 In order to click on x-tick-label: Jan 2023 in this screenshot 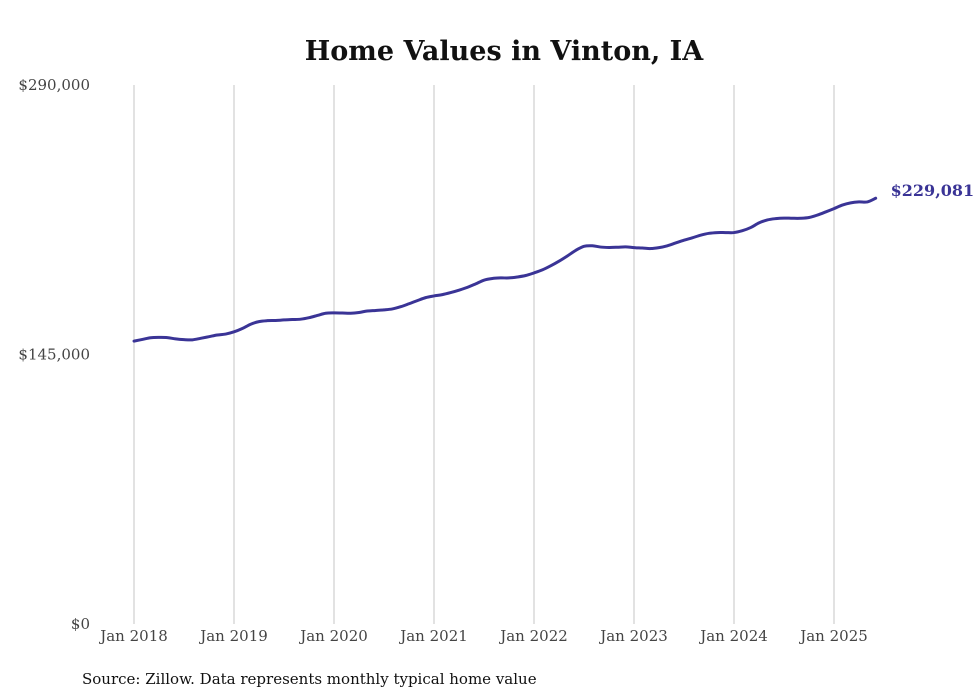, I will do `click(633, 636)`.